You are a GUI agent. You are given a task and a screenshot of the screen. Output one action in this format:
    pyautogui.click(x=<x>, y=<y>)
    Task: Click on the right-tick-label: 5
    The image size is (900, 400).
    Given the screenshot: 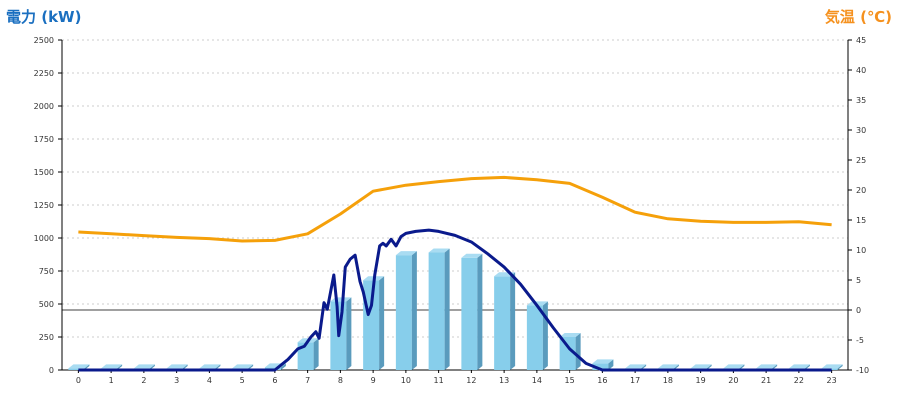 What is the action you would take?
    pyautogui.click(x=858, y=280)
    